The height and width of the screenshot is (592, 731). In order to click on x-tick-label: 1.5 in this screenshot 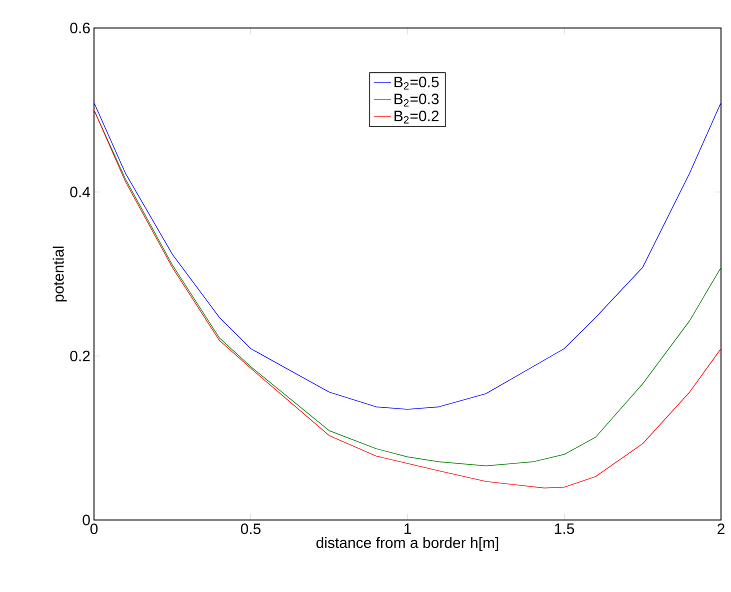, I will do `click(564, 529)`.